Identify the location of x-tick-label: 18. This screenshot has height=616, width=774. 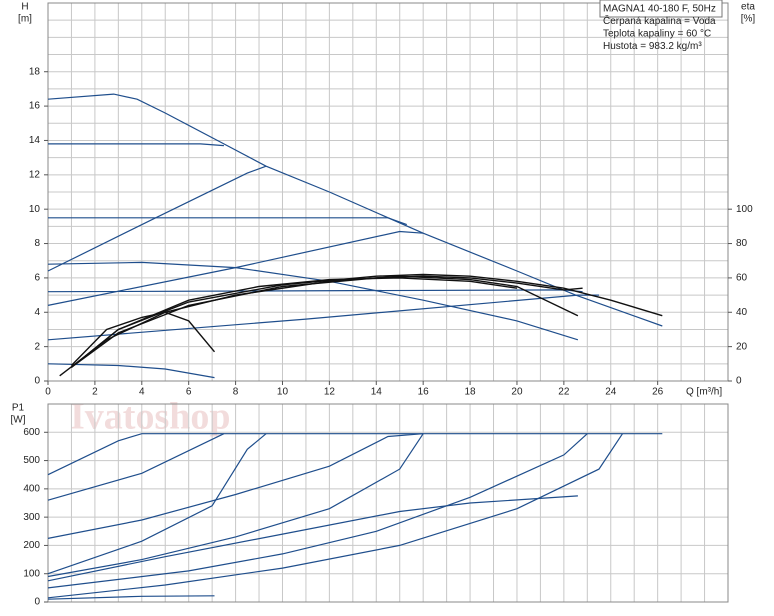
(471, 392).